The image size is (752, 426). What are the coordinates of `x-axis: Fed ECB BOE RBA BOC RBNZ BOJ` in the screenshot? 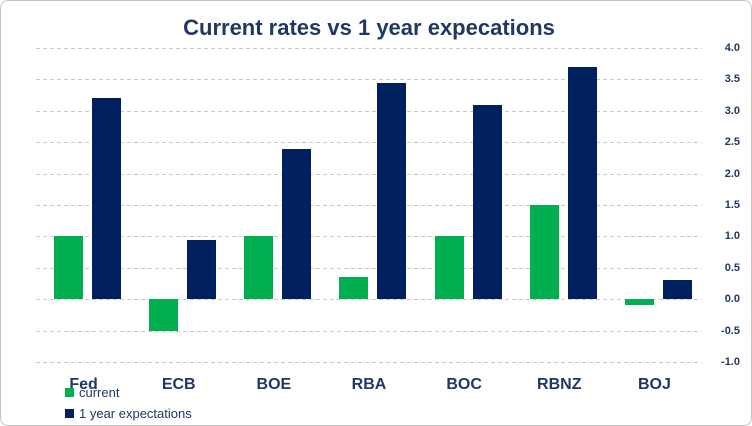 It's located at (369, 385).